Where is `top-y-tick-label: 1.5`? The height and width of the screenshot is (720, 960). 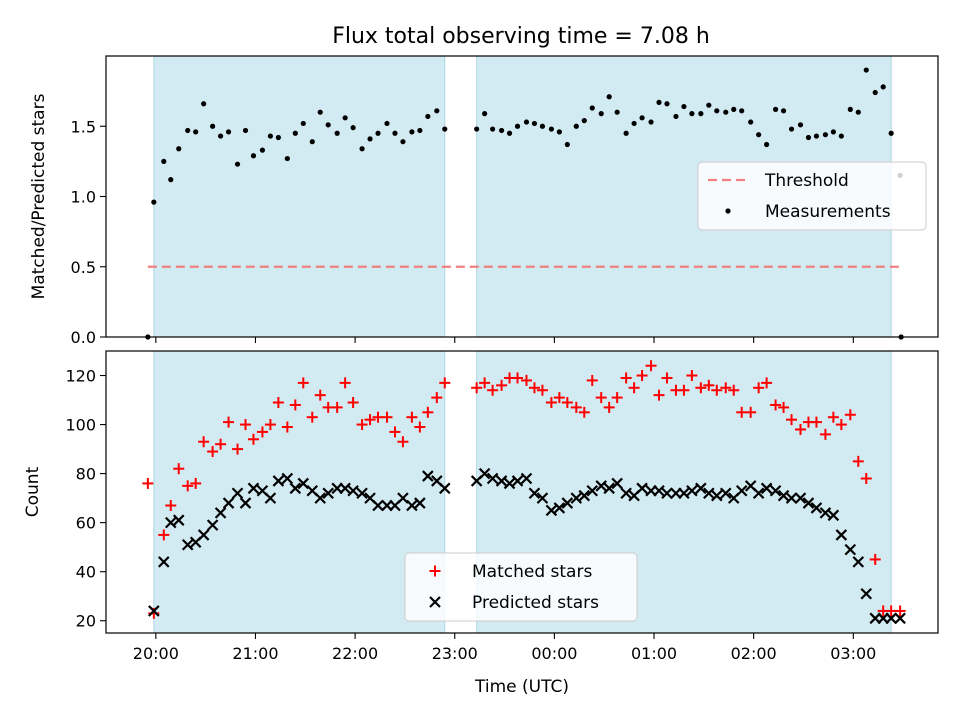 top-y-tick-label: 1.5 is located at coordinates (83, 126).